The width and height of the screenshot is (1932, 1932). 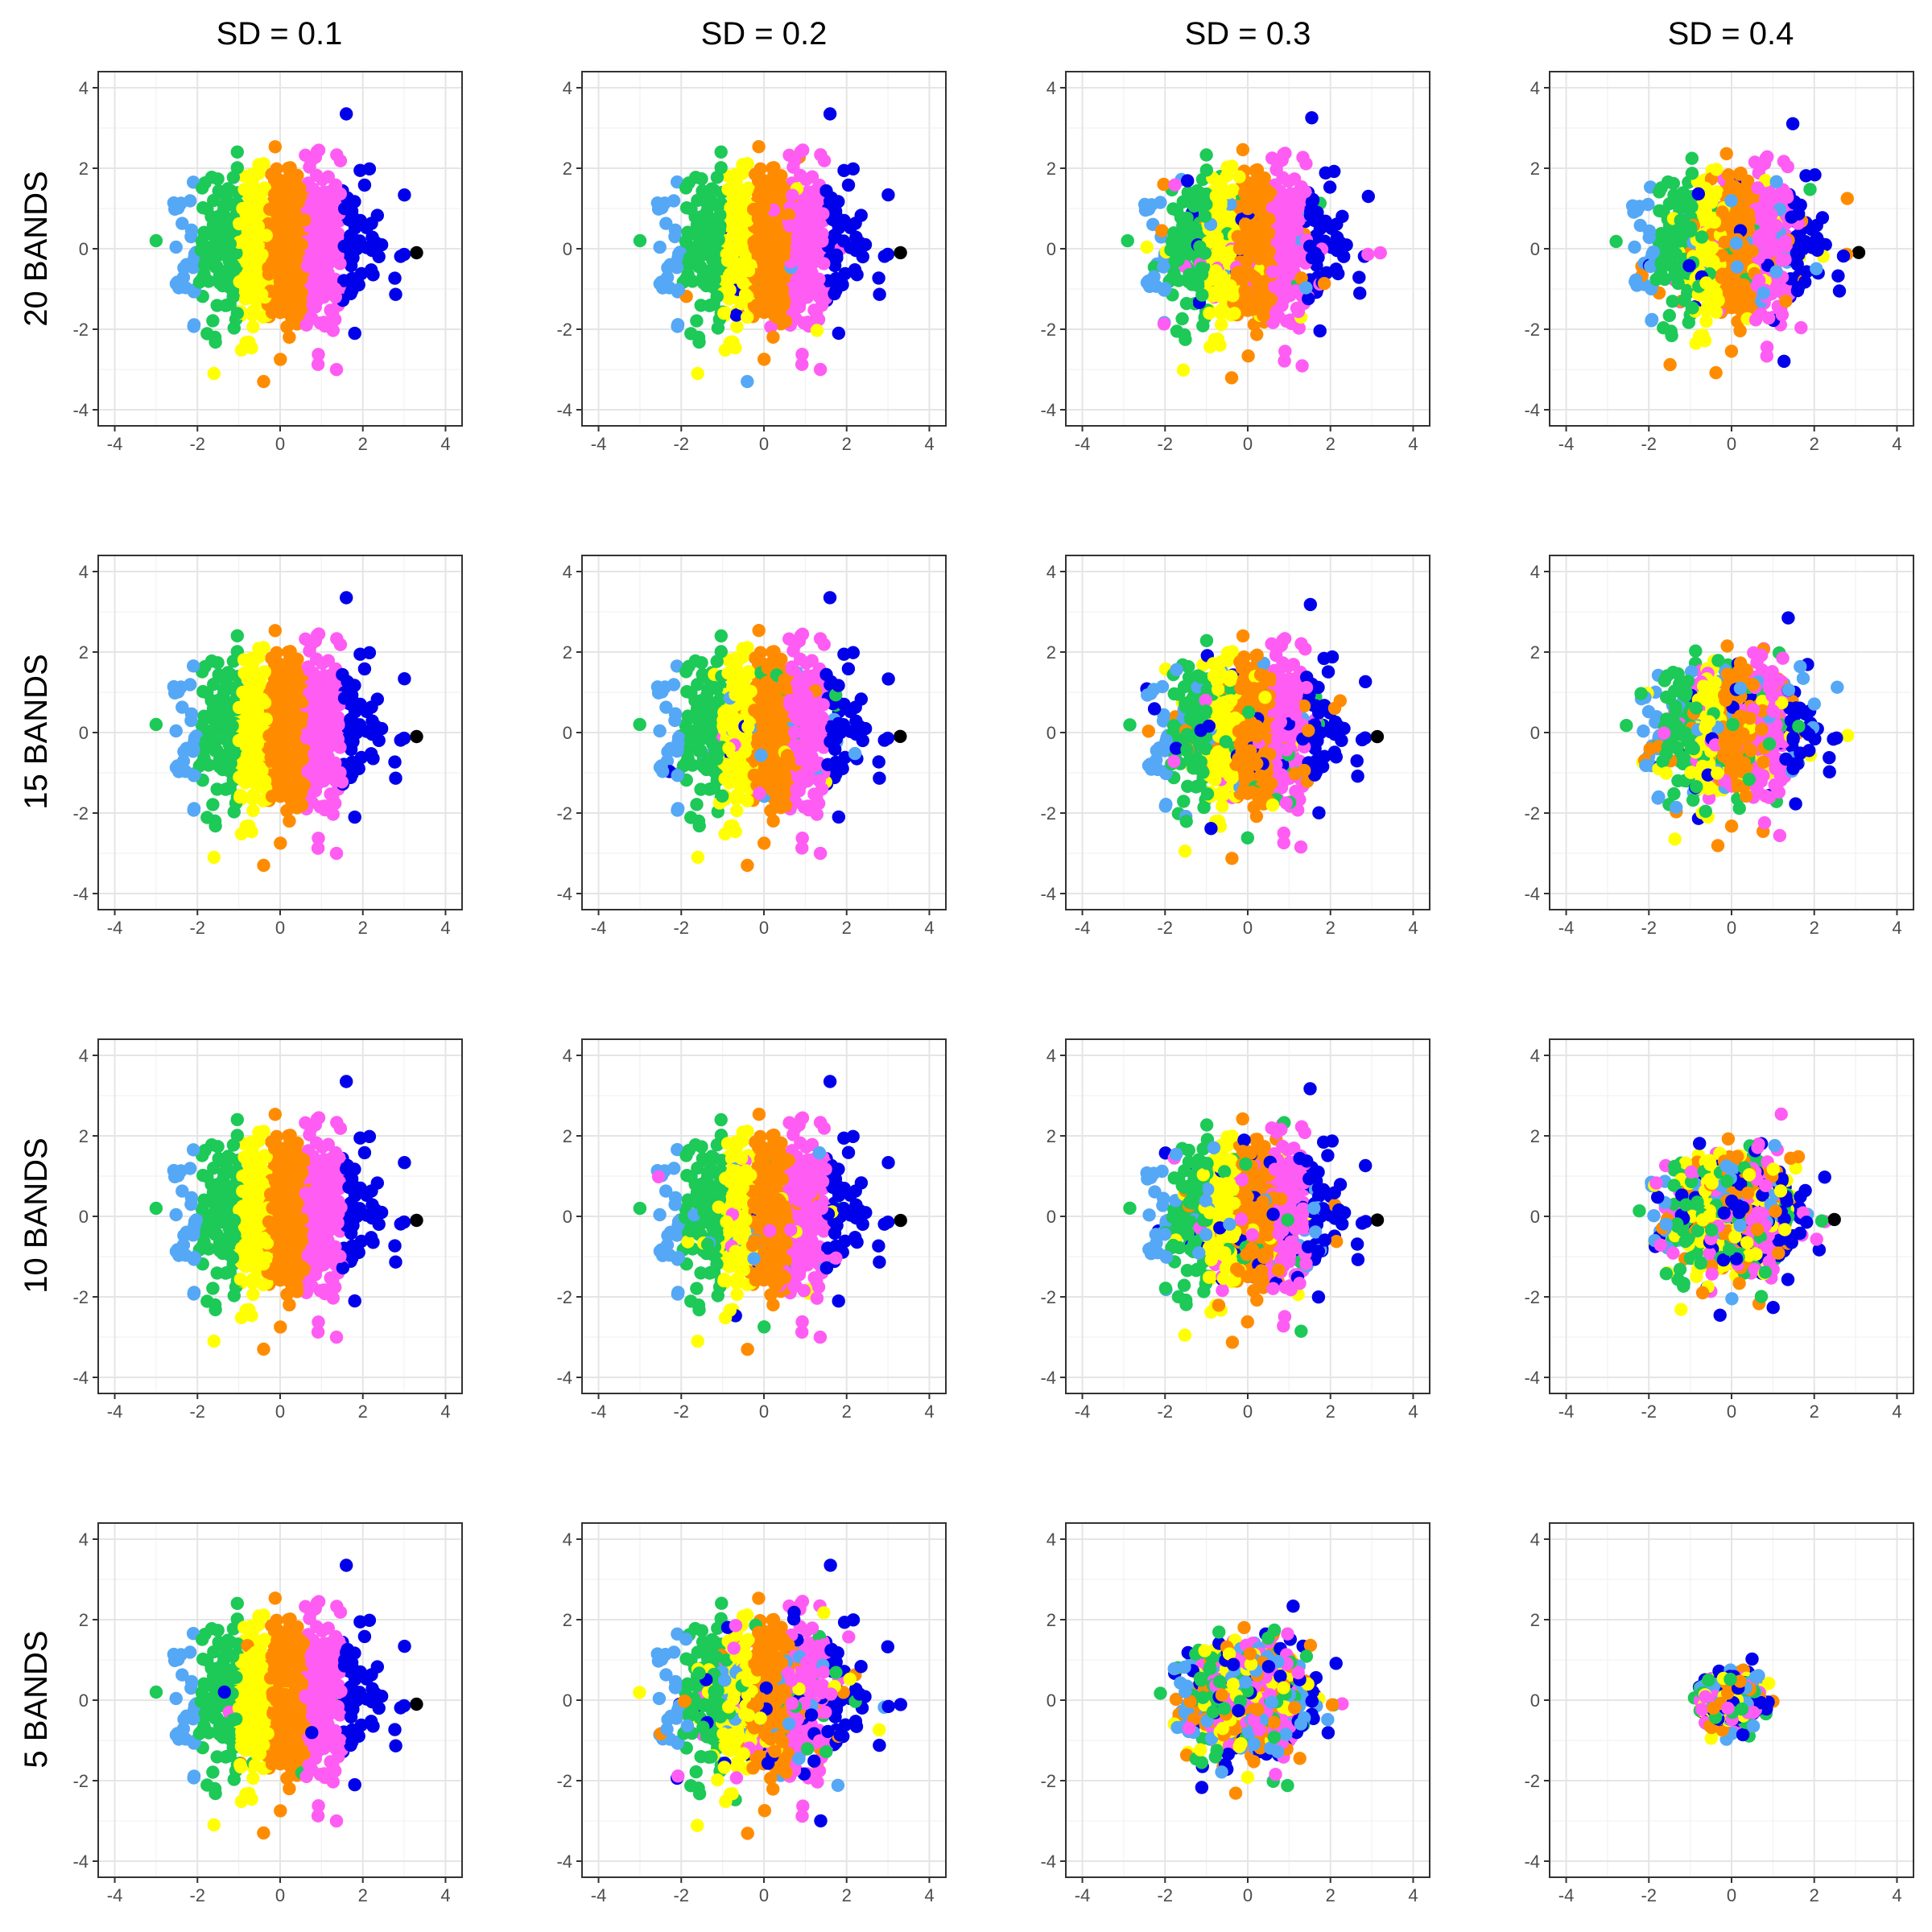 I want to click on row-title-15-bands: 15 BANDS, so click(x=36, y=731).